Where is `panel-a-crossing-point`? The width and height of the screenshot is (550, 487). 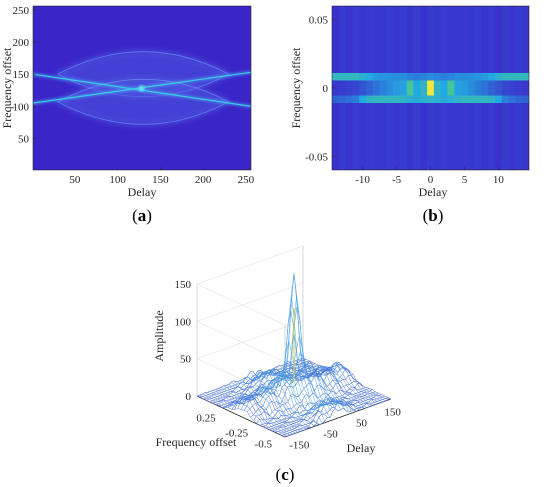
panel-a-crossing-point is located at coordinates (141, 88).